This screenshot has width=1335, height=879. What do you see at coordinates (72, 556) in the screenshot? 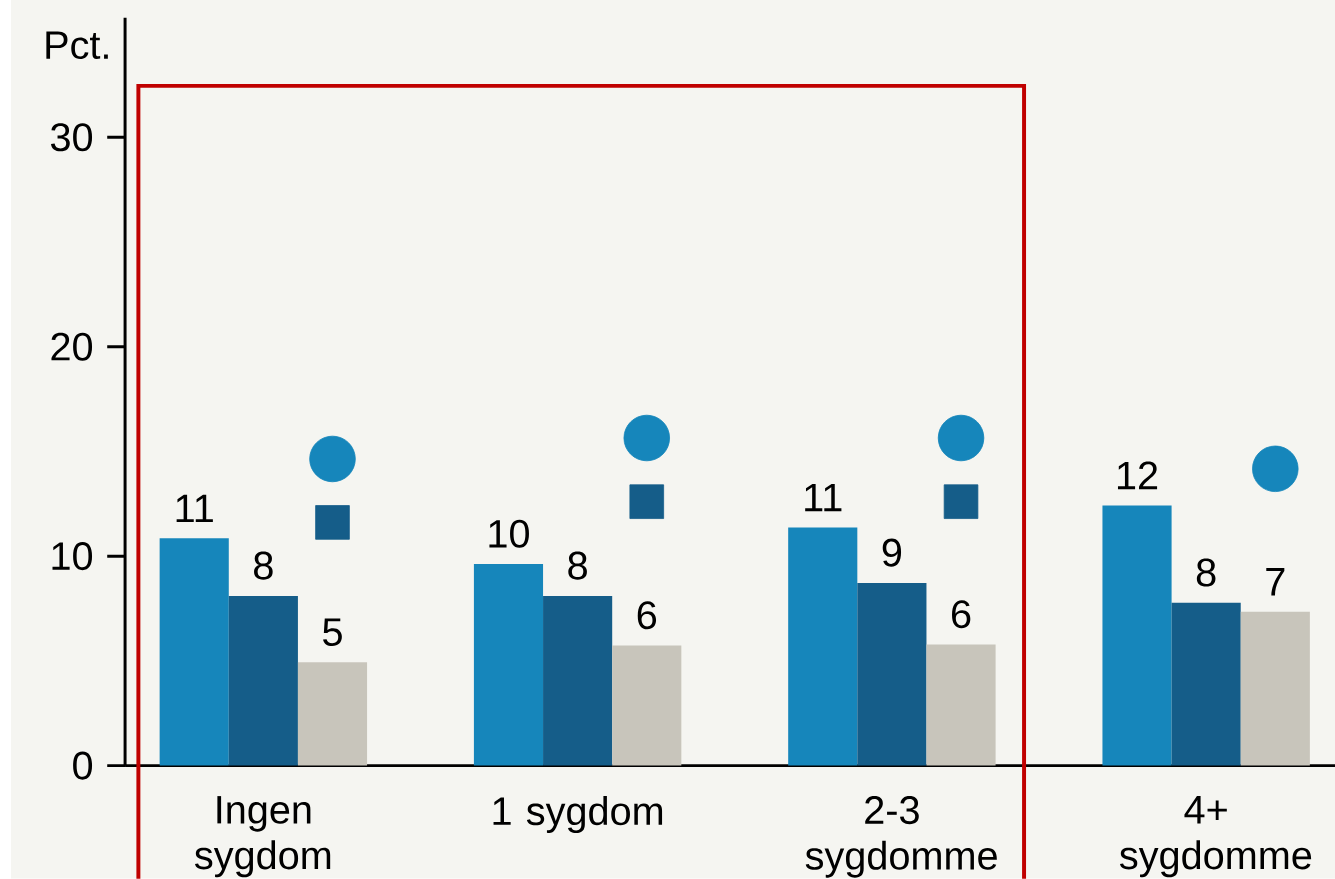
I see `y-tick-label: 10` at bounding box center [72, 556].